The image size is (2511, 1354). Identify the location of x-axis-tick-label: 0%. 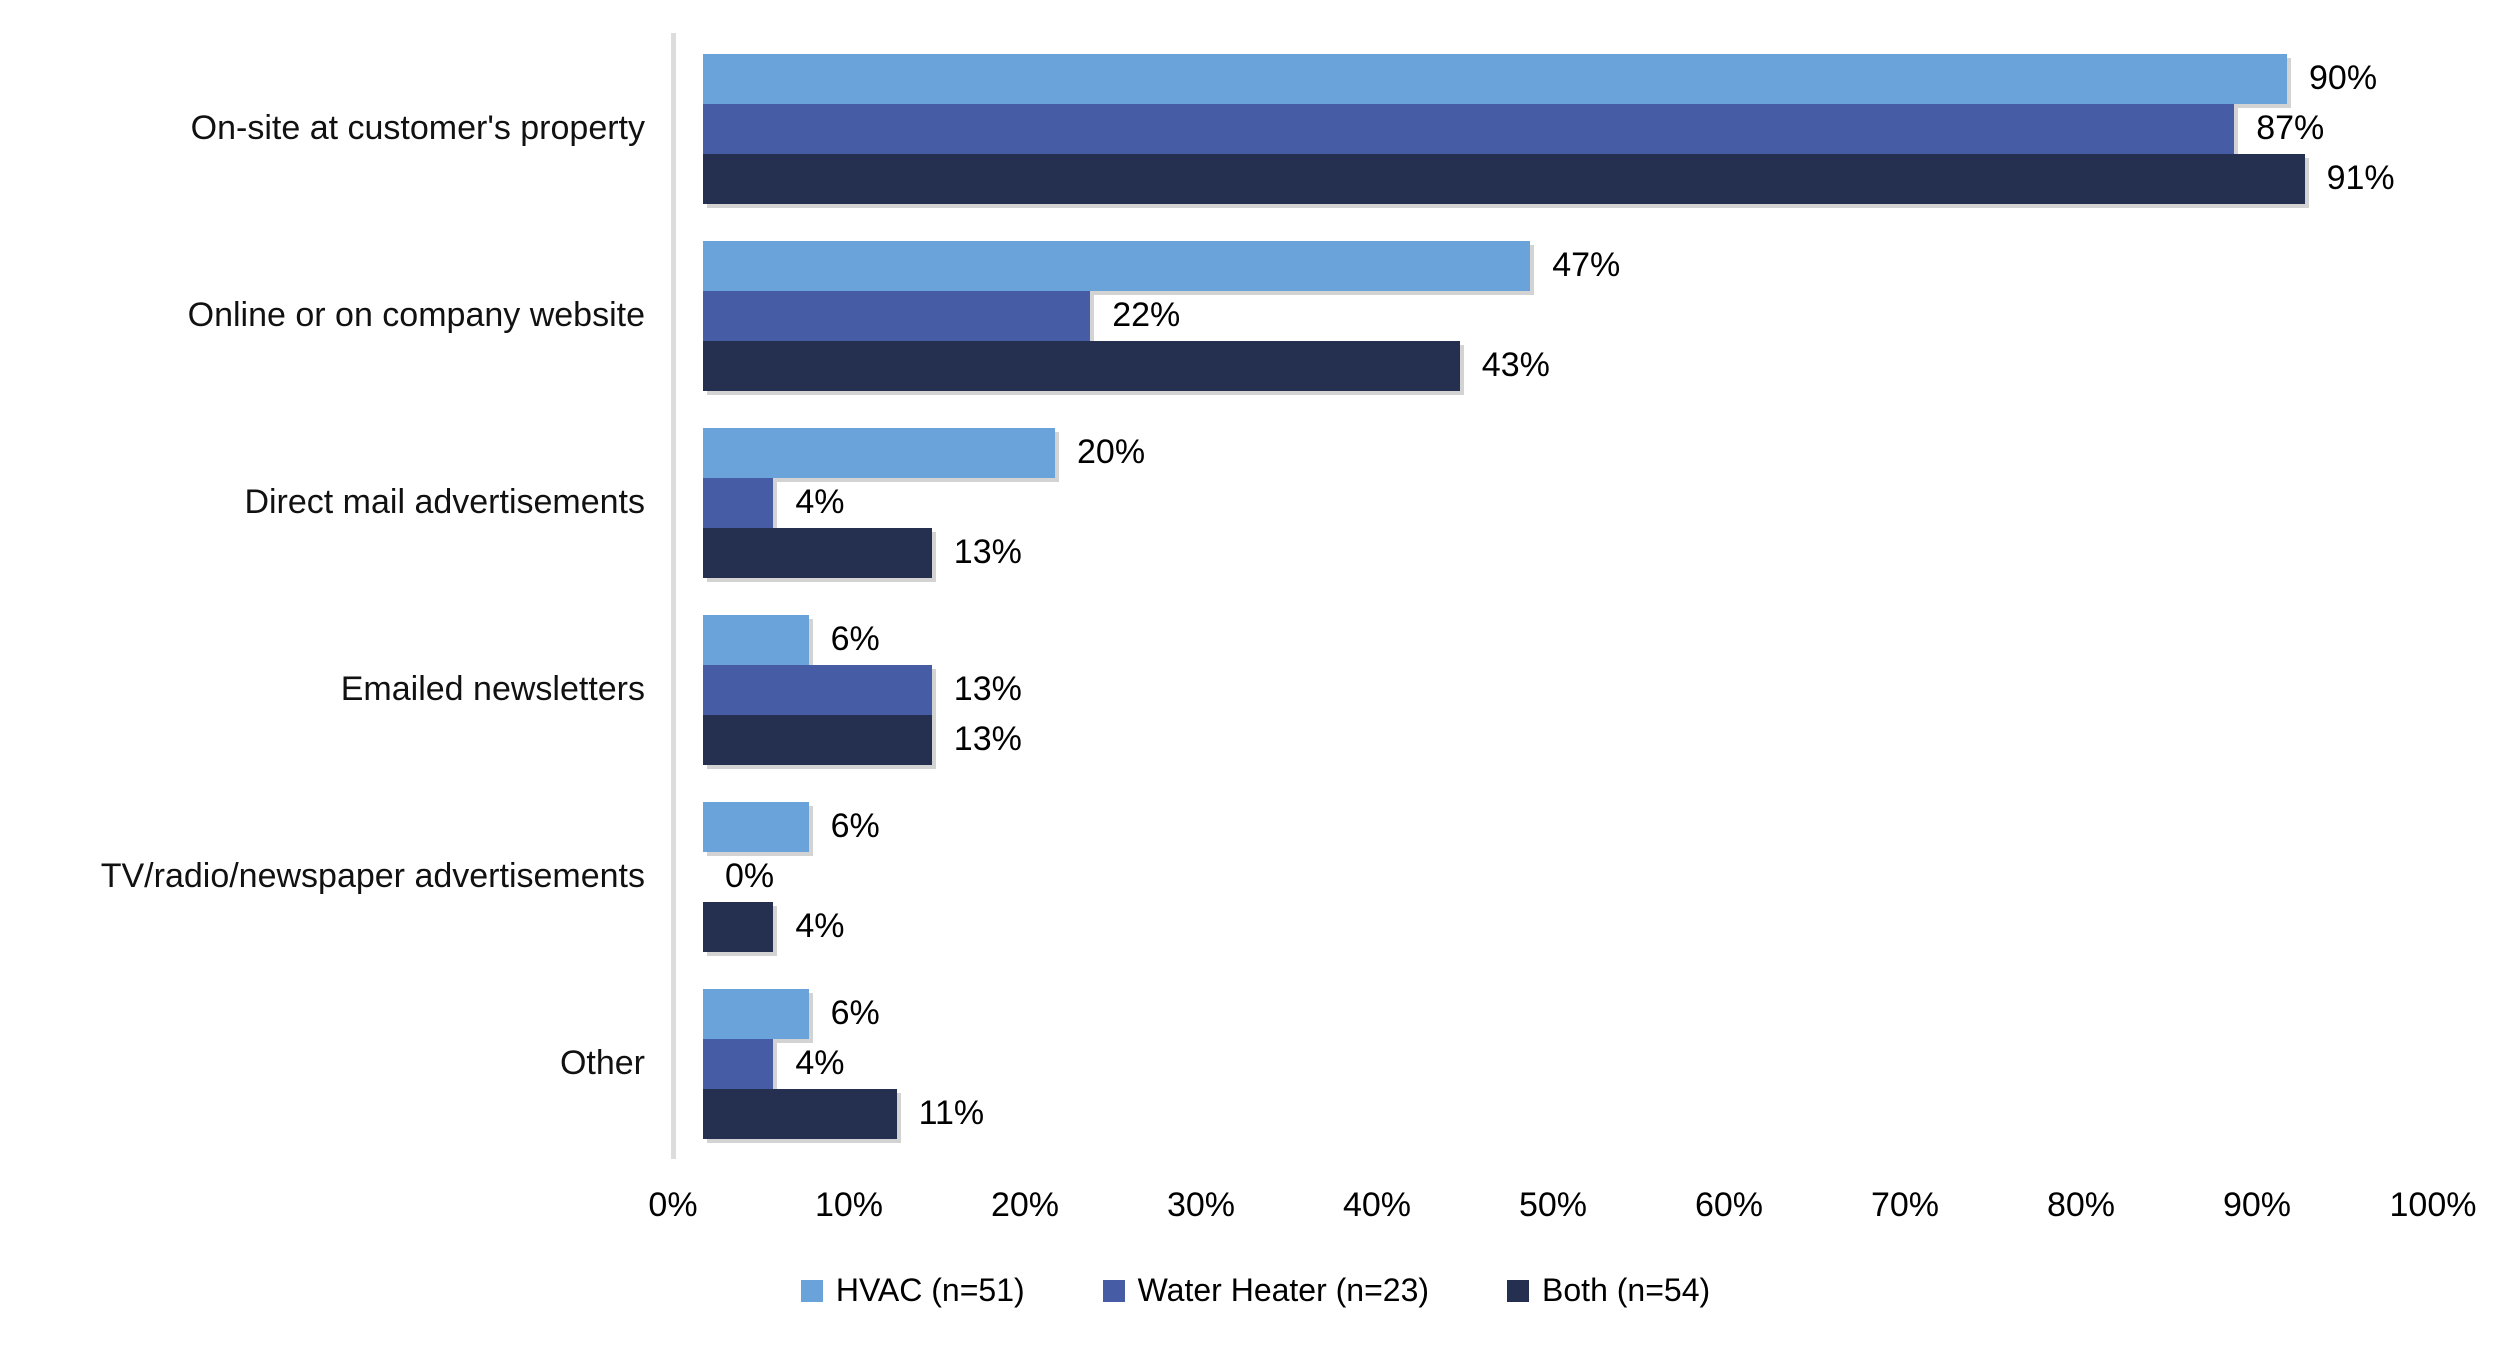
(673, 1205).